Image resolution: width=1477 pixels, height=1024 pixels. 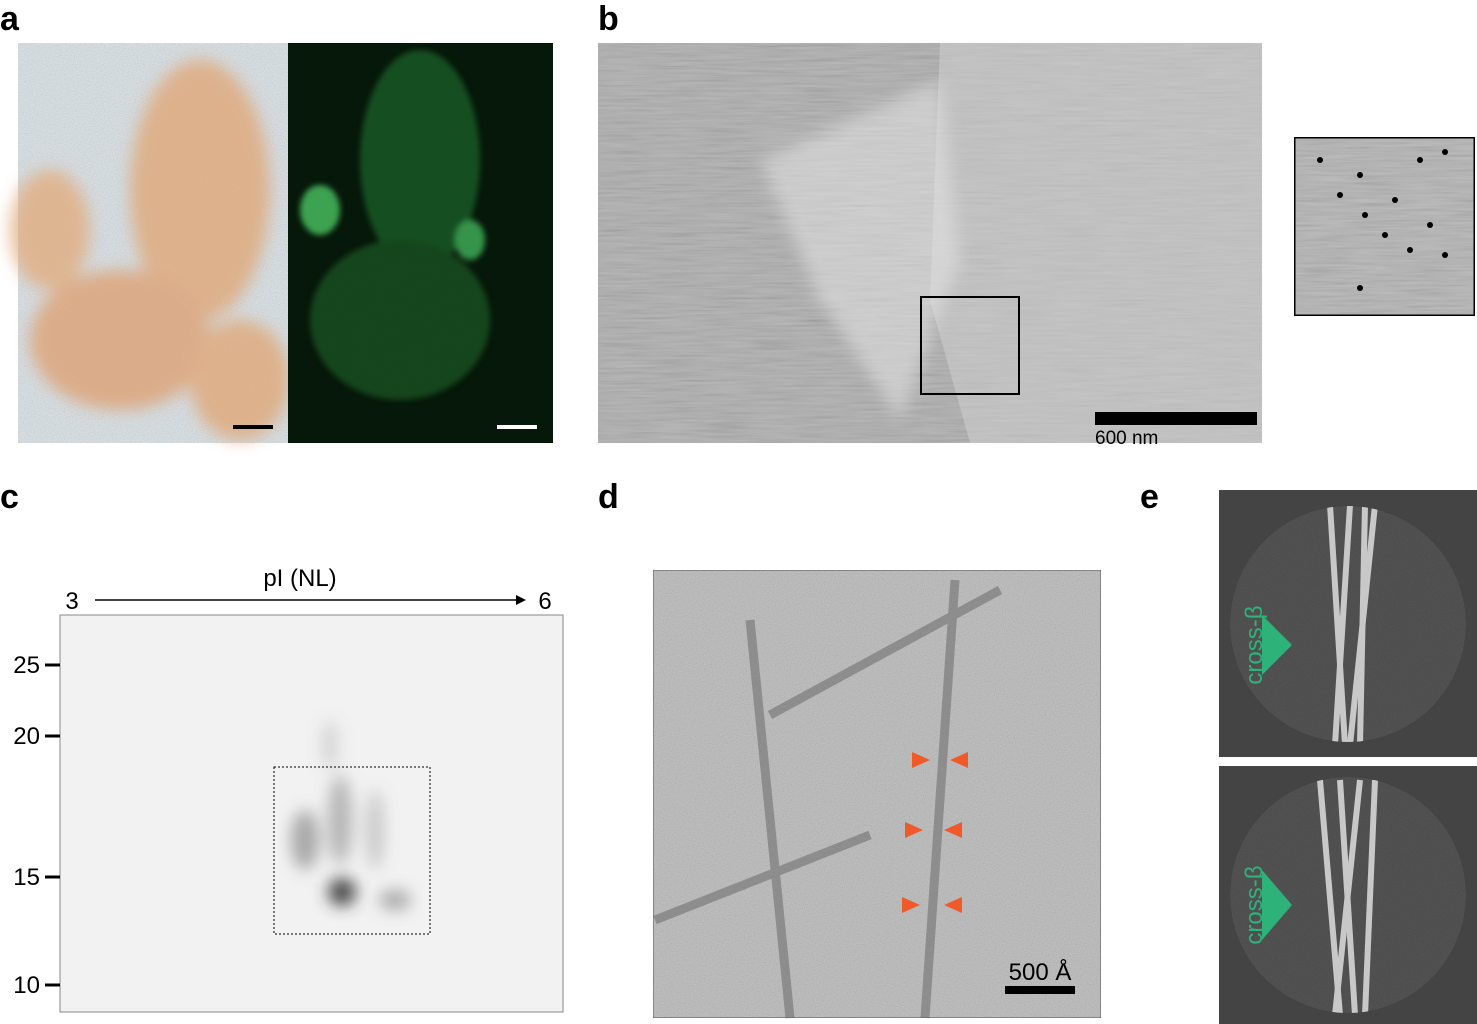 What do you see at coordinates (26, 736) in the screenshot?
I see `tick-label: 20` at bounding box center [26, 736].